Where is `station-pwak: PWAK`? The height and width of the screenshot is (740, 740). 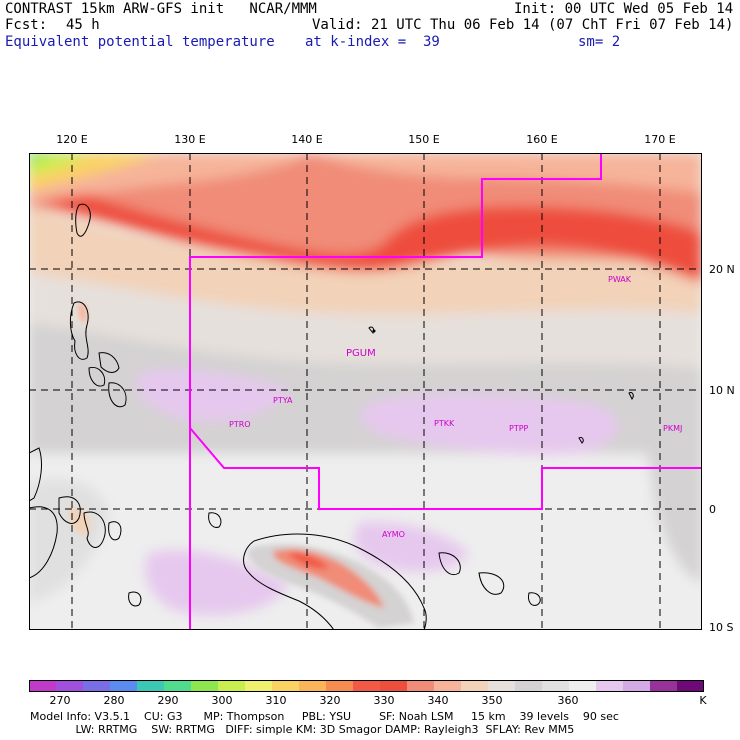 station-pwak: PWAK is located at coordinates (620, 279).